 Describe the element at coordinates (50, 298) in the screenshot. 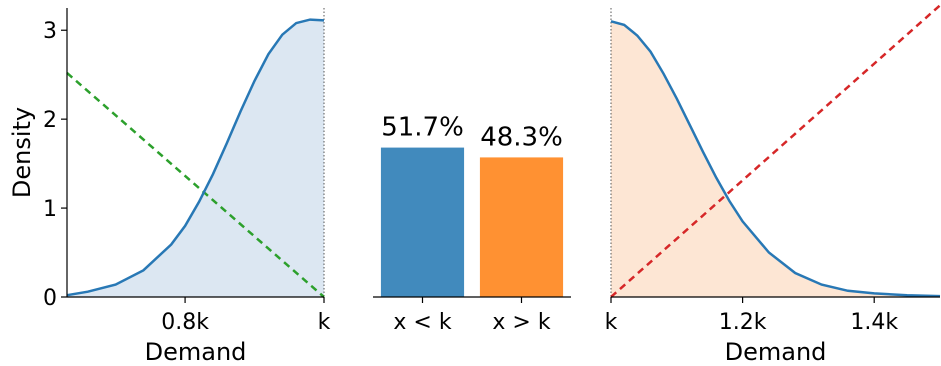

I see `y-tick-label: 0` at that location.